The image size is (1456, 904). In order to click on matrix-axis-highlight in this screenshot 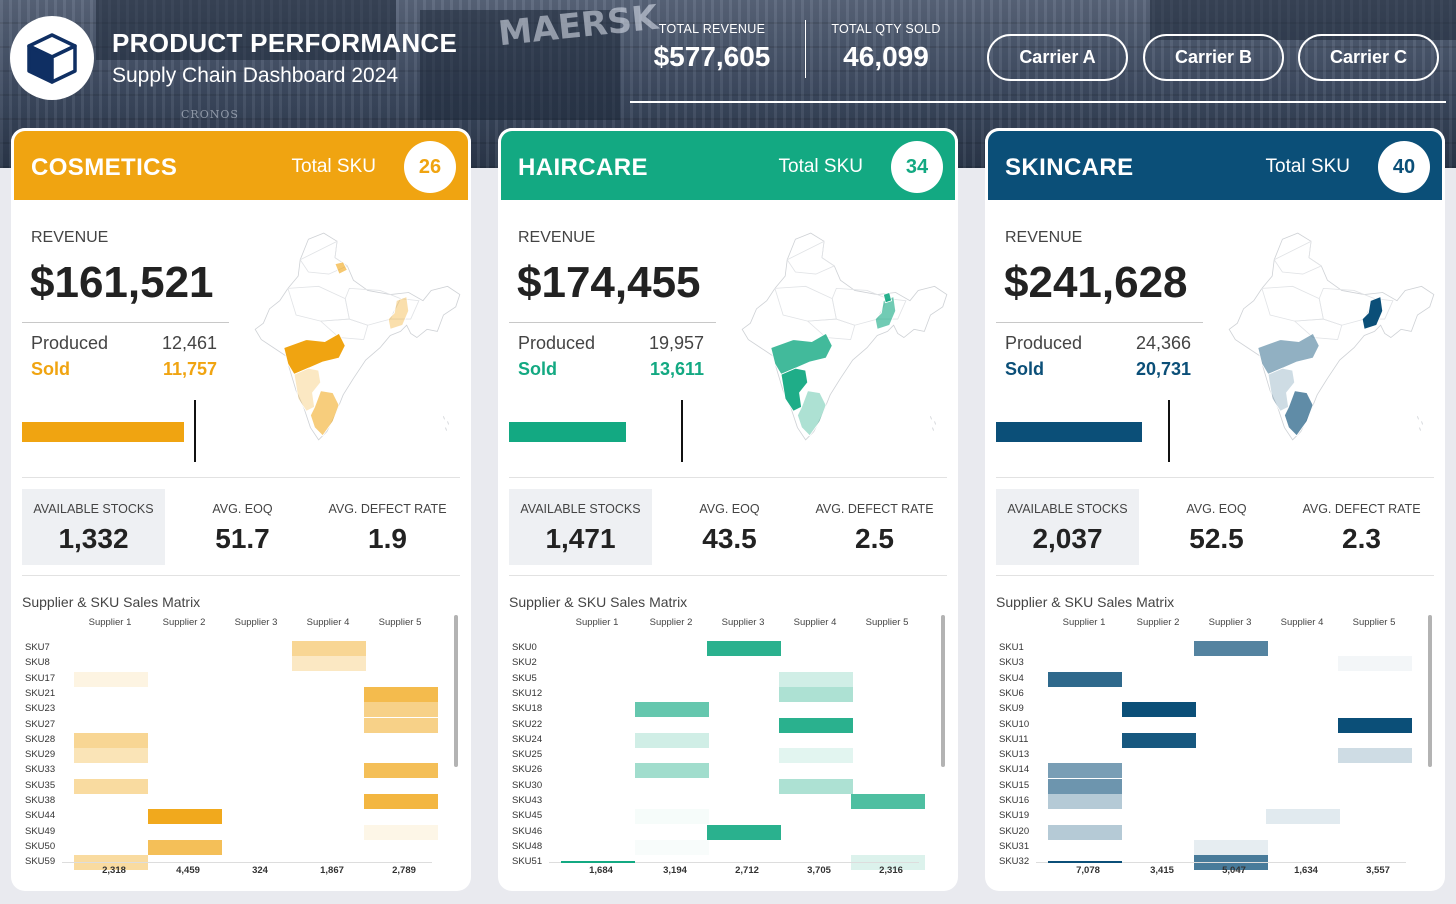, I will do `click(1085, 862)`.